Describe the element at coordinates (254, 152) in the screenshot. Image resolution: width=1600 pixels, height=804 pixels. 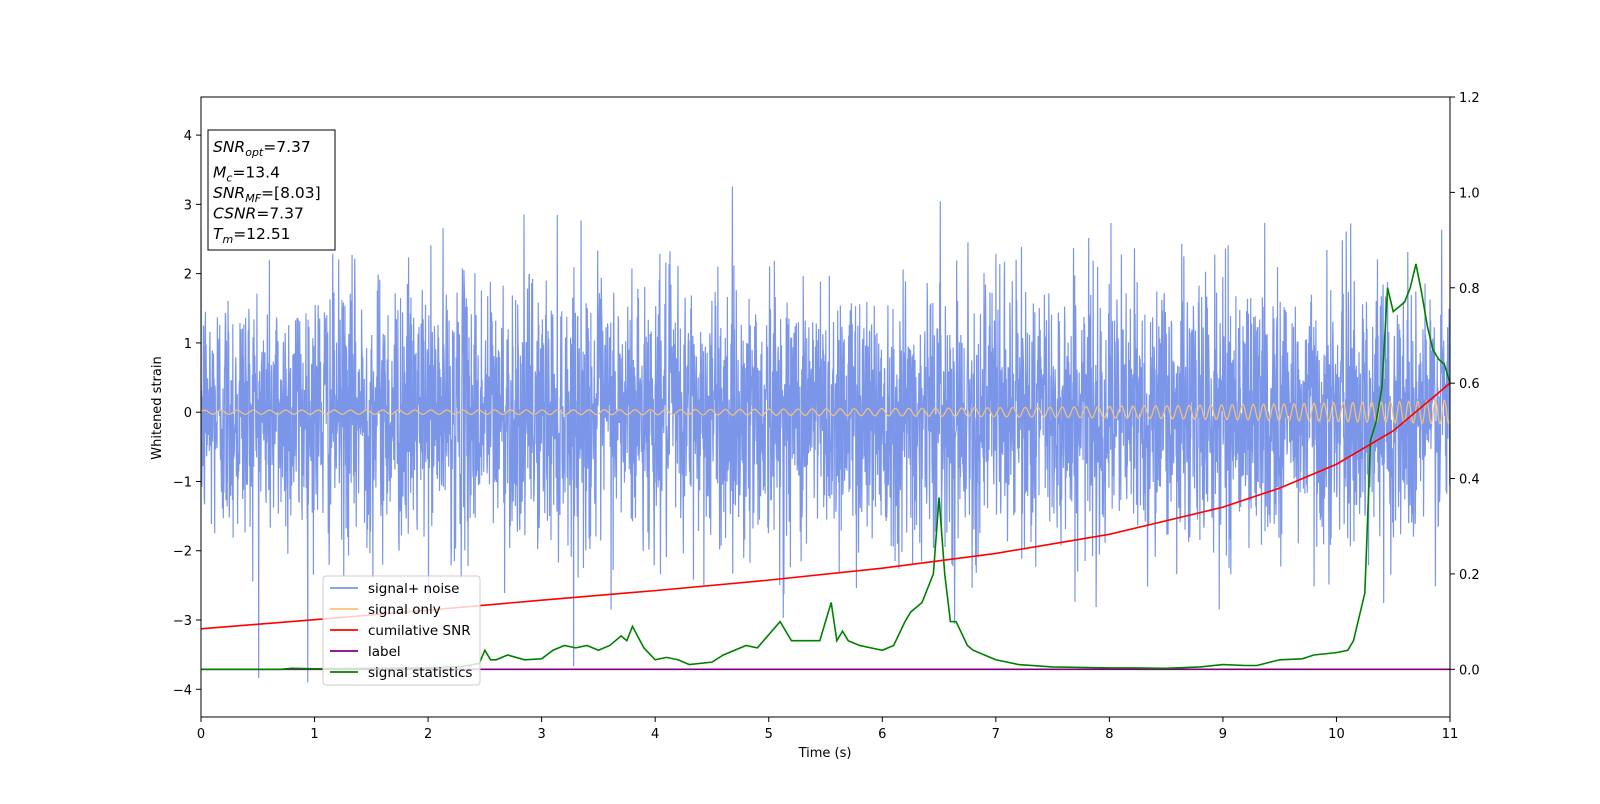
I see `info-line-subscript: opt` at that location.